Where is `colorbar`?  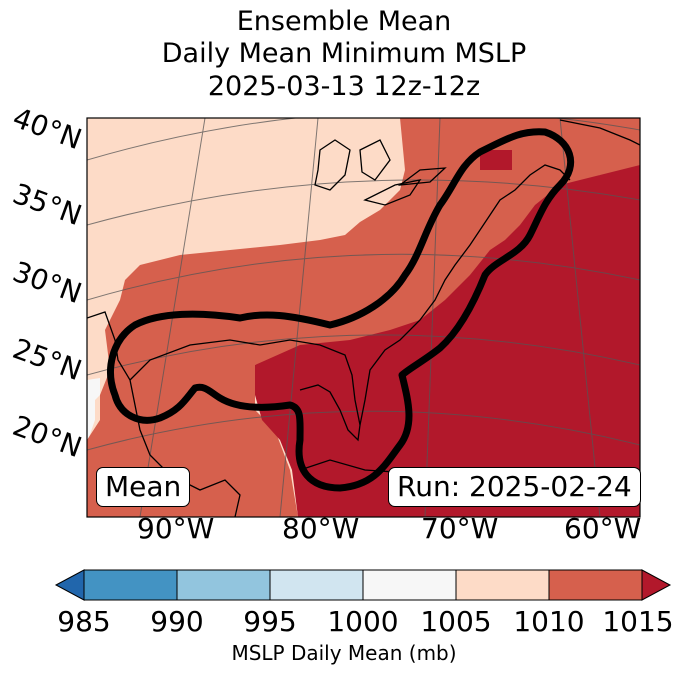 colorbar is located at coordinates (363, 585).